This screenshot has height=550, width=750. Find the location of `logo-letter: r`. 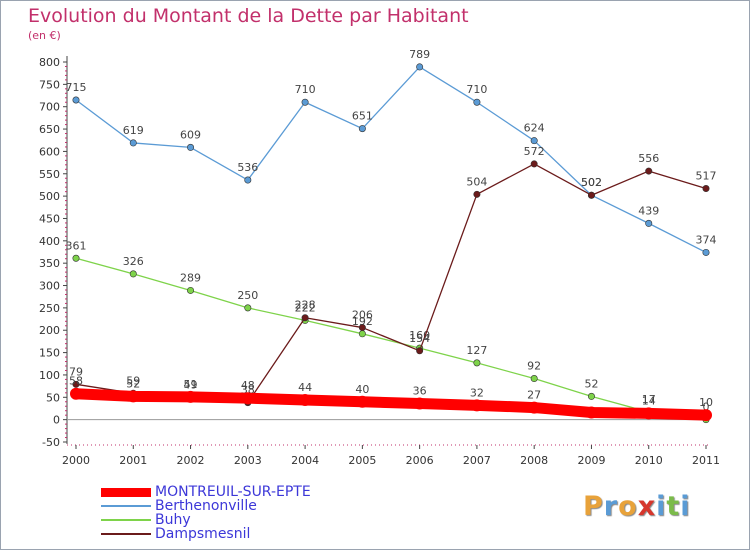

logo-letter: r is located at coordinates (611, 506).